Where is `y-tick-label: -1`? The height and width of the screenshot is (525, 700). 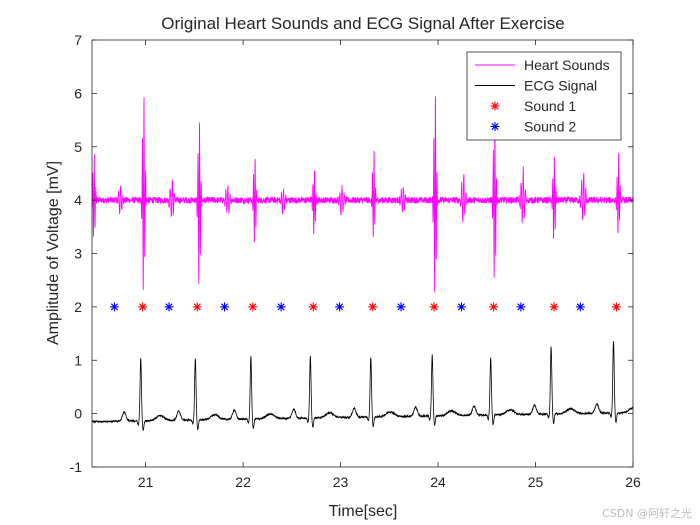
y-tick-label: -1 is located at coordinates (76, 467).